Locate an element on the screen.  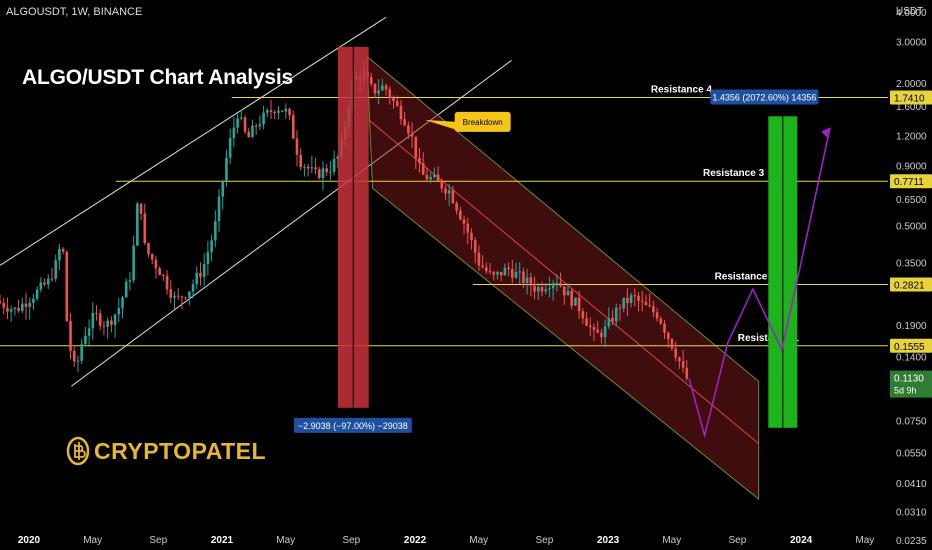
gain-measure-tag is located at coordinates (764, 97).